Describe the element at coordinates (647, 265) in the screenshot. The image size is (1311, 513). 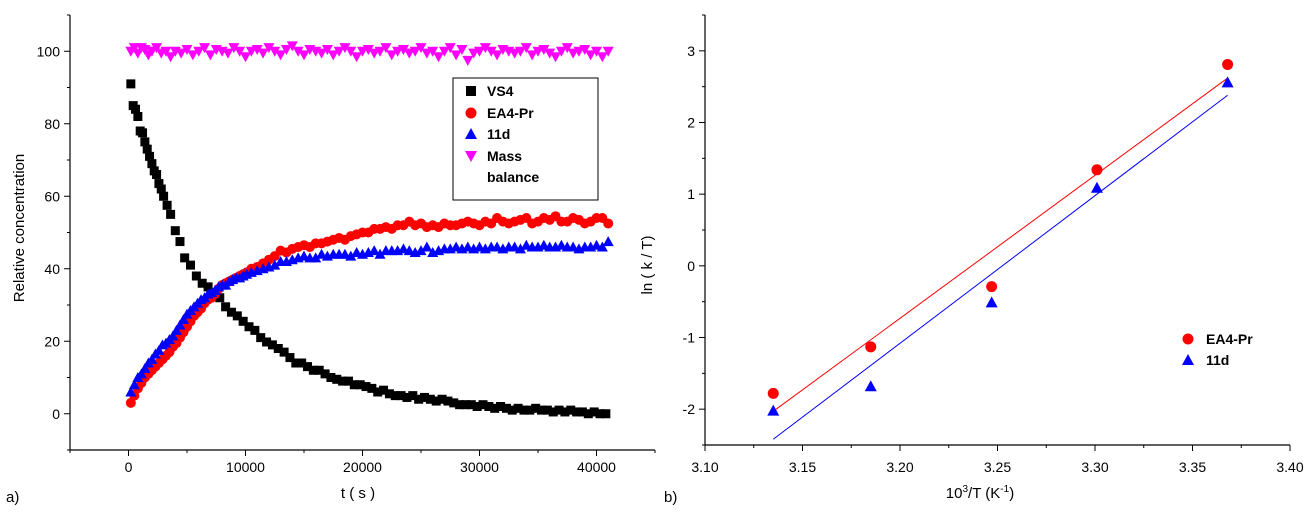
I see `panel-b-ylabel-text: ln ( k / T)` at that location.